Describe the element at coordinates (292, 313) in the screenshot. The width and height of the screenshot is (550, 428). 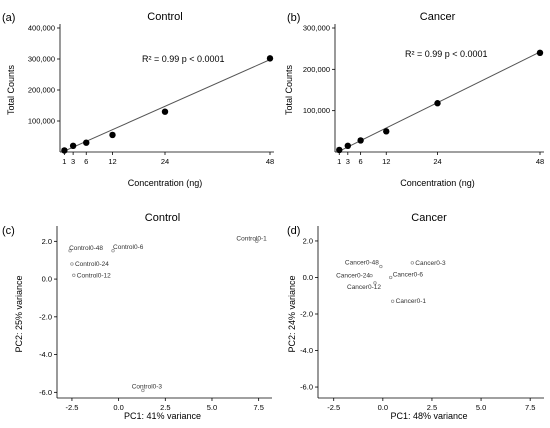
I see `y-axis-label: PC2: 24% variance` at that location.